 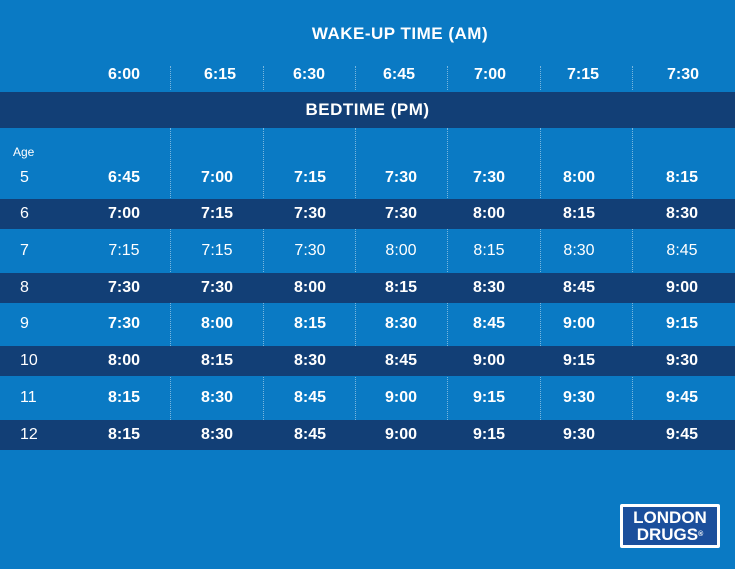 I want to click on london-drugs-logo: LONDON DRUGS®, so click(x=670, y=526).